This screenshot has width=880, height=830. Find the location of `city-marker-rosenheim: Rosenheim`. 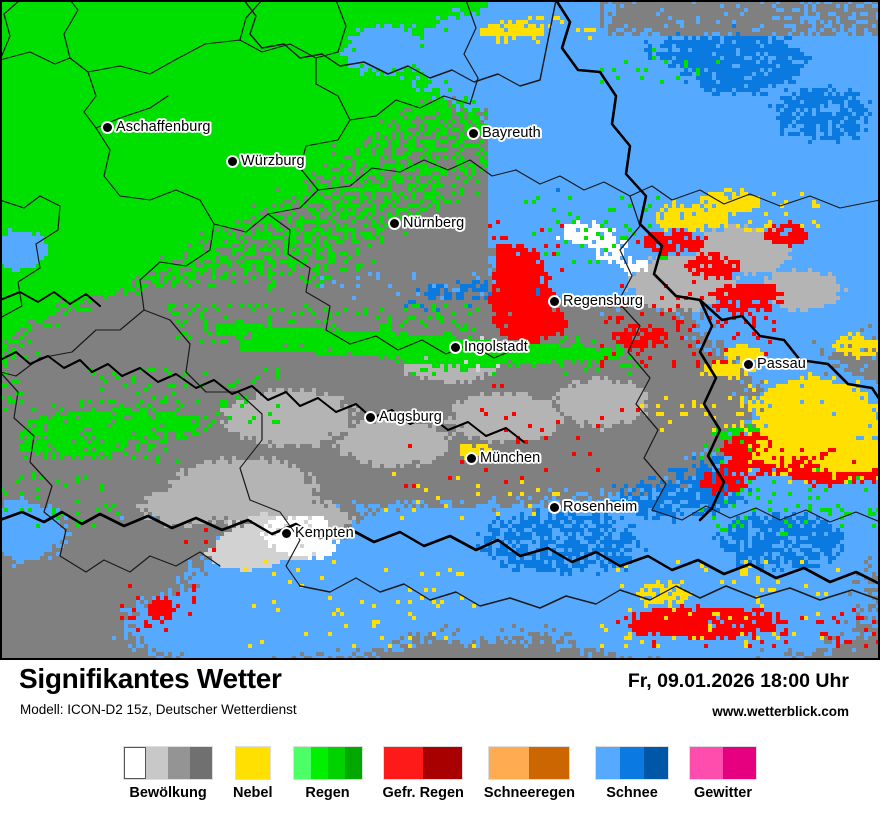

city-marker-rosenheim: Rosenheim is located at coordinates (593, 507).